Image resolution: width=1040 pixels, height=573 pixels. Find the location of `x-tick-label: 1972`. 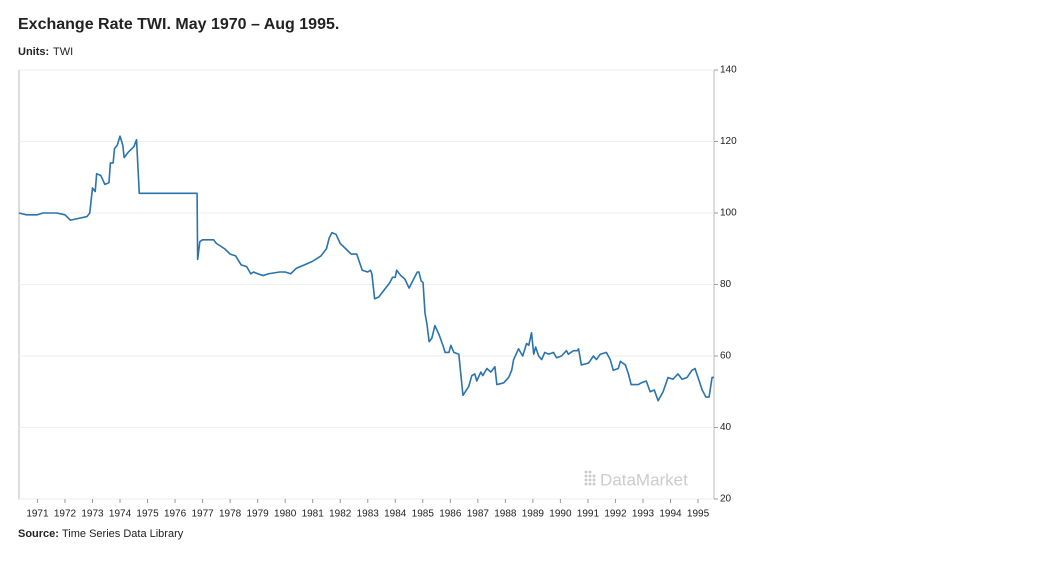

x-tick-label: 1972 is located at coordinates (65, 514).